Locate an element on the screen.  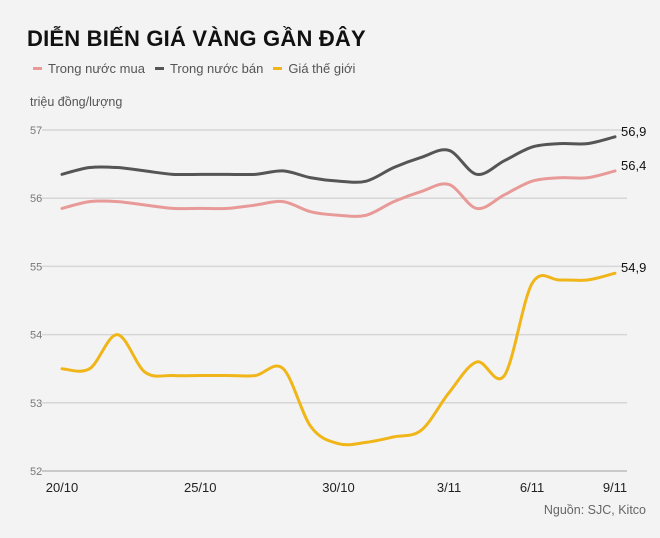
legend-label: Giá thế giới is located at coordinates (322, 68).